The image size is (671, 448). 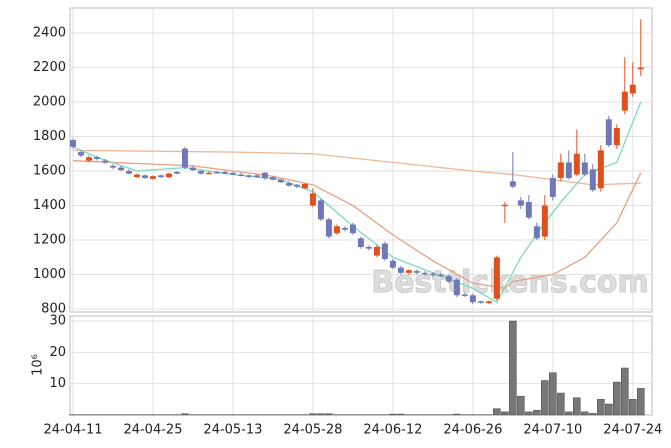 I want to click on x-tick-label: 24-06-26, so click(x=472, y=430).